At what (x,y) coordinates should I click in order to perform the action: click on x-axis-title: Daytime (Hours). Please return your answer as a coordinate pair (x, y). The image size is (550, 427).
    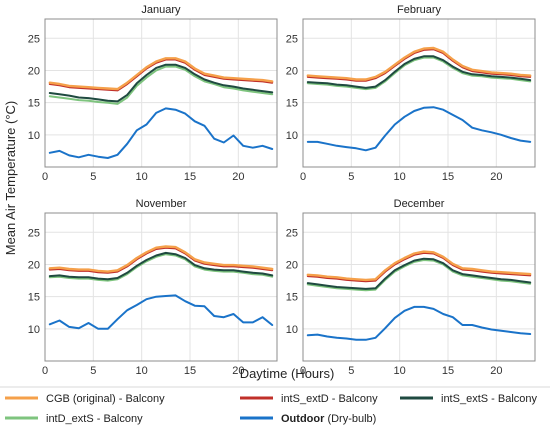
    Looking at the image, I should click on (287, 373).